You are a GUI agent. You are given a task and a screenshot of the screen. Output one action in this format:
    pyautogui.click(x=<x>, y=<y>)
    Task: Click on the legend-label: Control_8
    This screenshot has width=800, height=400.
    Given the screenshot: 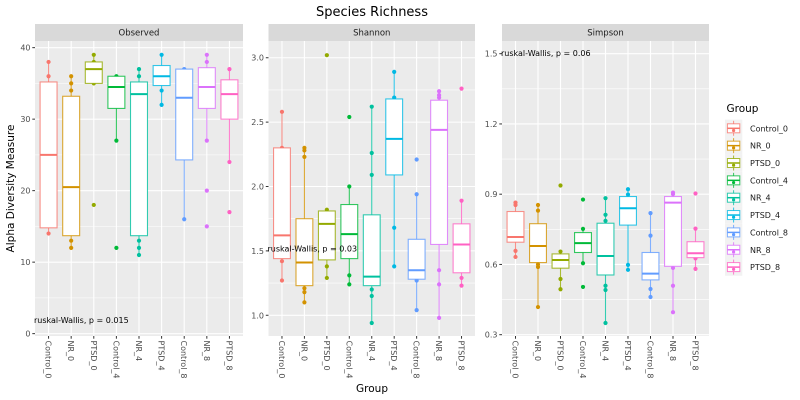 What is the action you would take?
    pyautogui.click(x=769, y=232)
    